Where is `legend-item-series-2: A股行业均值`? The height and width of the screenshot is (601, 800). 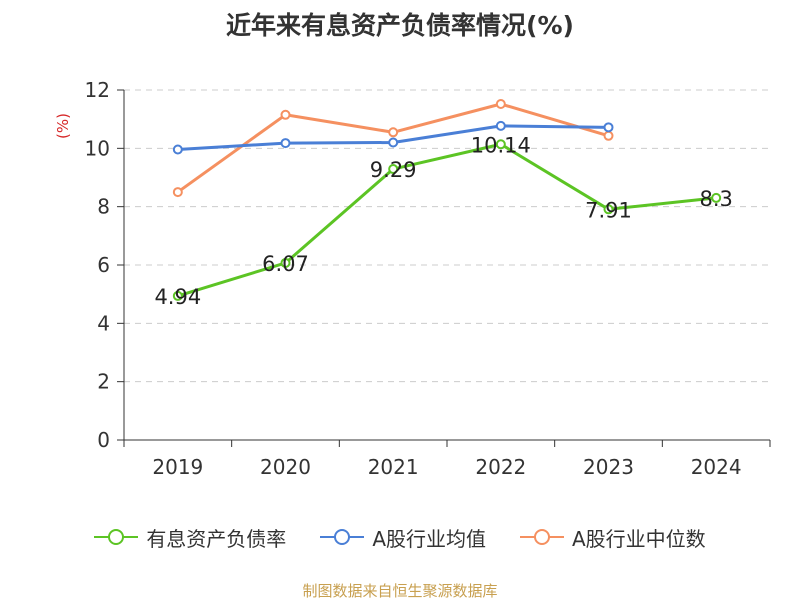 legend-item-series-2: A股行业均值 is located at coordinates (403, 537).